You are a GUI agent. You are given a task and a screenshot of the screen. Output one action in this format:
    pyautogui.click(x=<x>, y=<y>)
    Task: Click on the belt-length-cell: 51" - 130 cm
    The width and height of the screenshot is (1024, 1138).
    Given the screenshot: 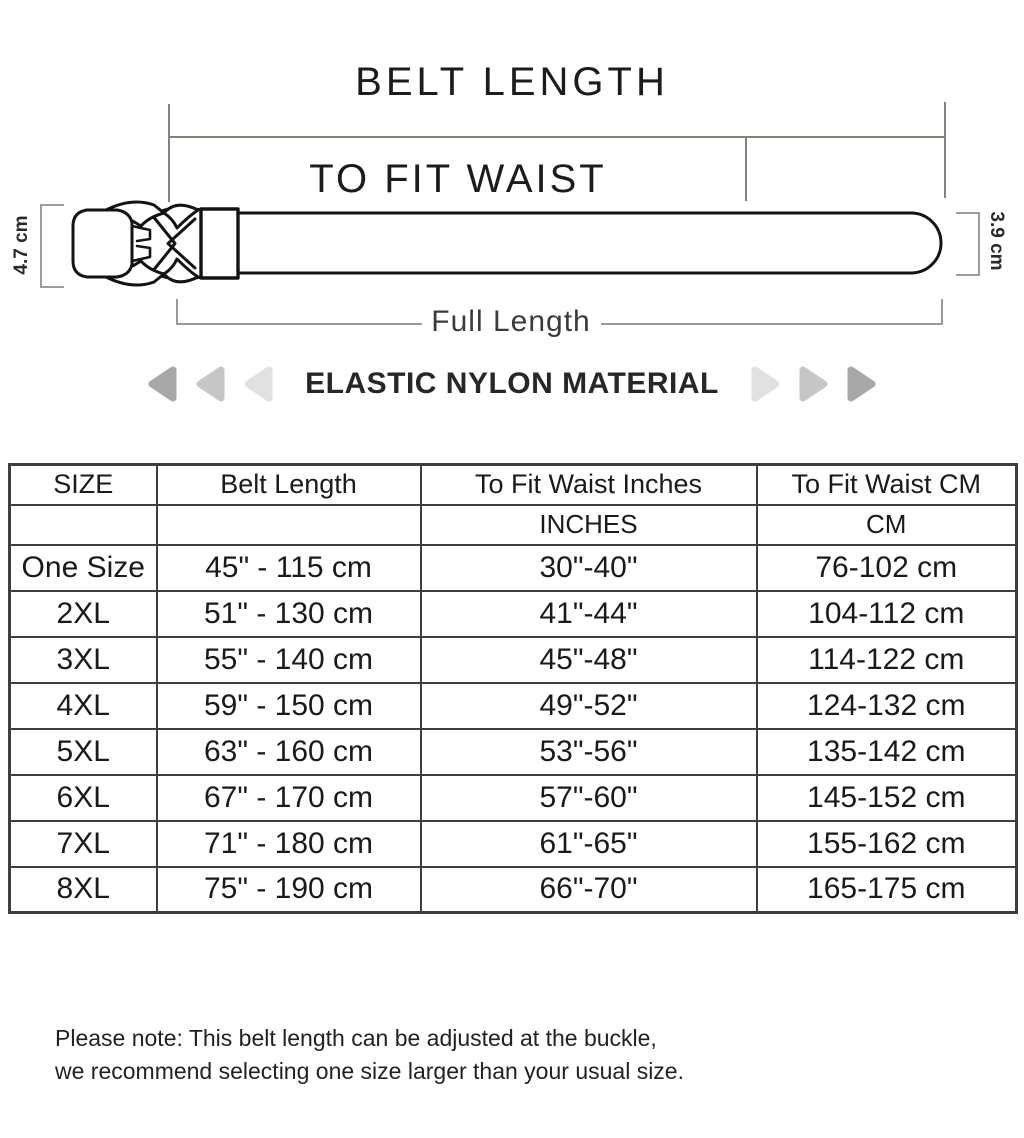 What is the action you would take?
    pyautogui.click(x=288, y=613)
    